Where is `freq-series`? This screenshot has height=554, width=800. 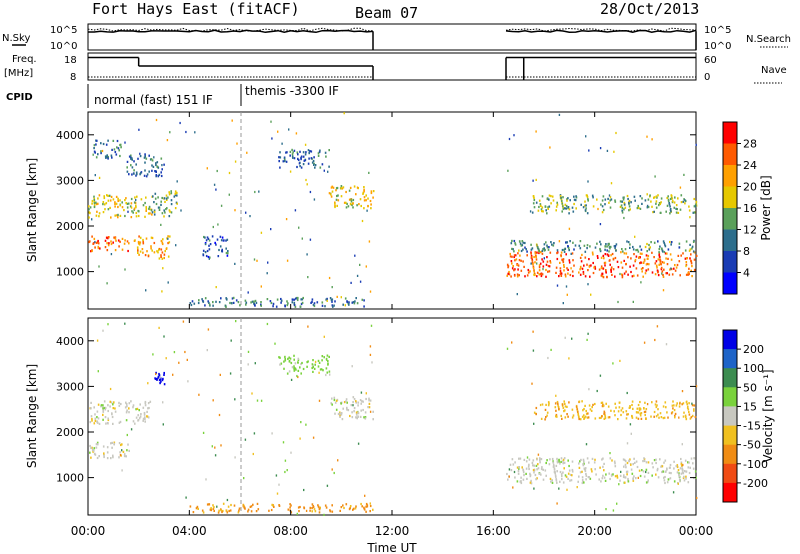 freq-series is located at coordinates (392, 68).